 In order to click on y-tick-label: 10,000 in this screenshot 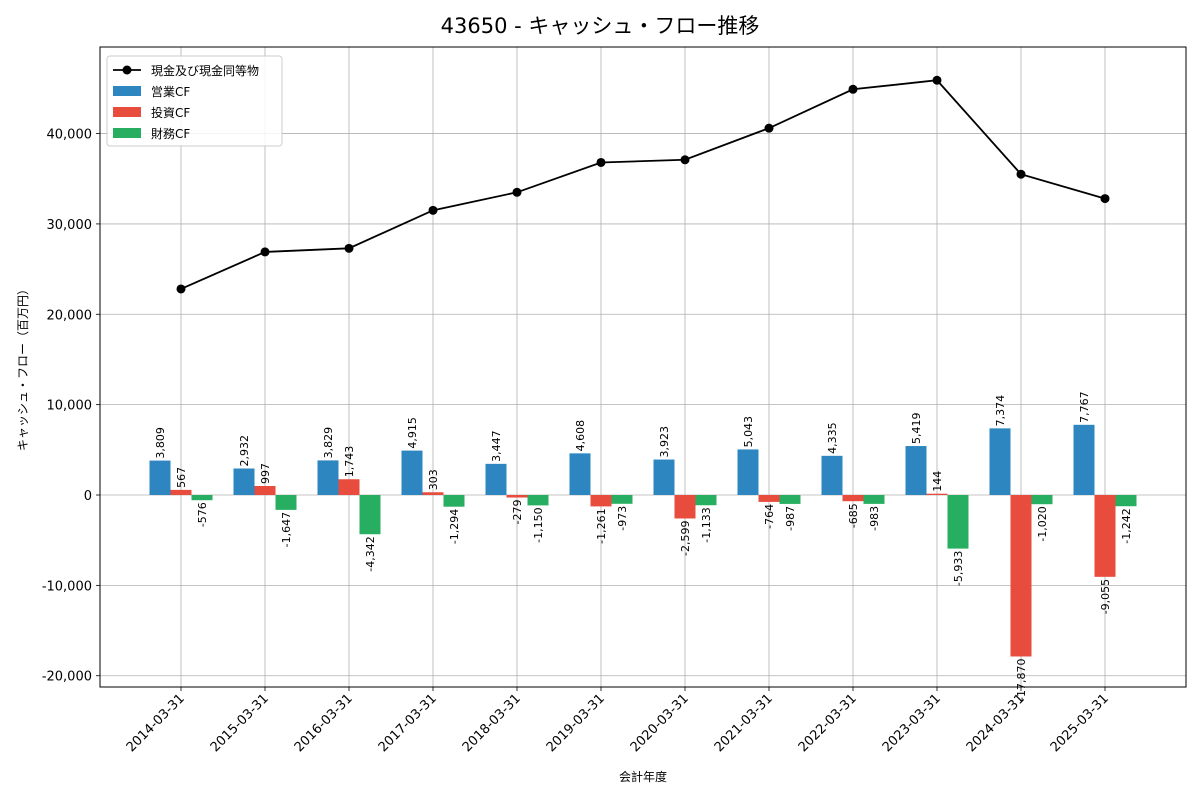, I will do `click(70, 406)`.